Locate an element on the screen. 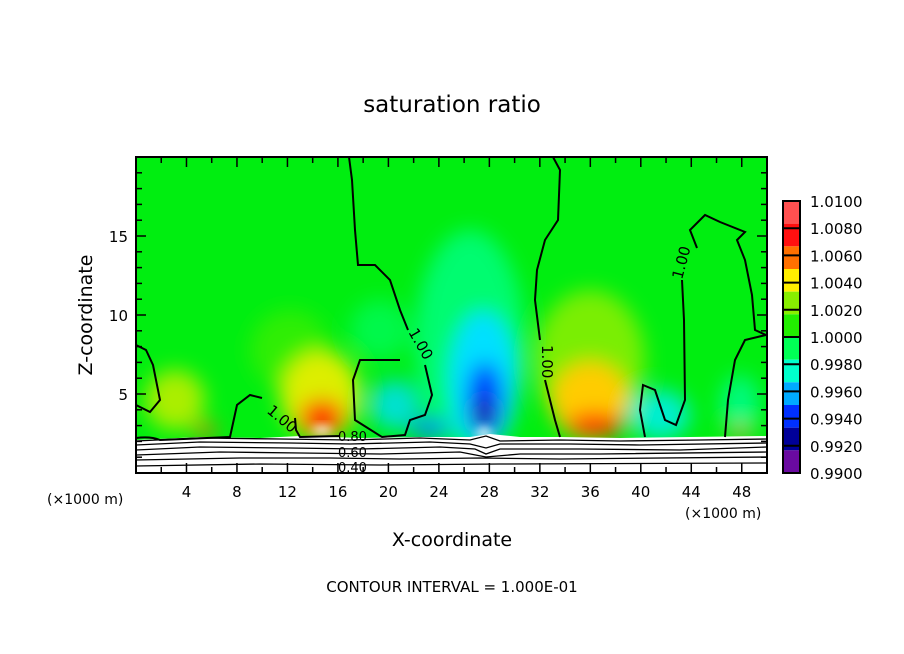 This screenshot has height=654, width=904. colorbar-label: 1.0100 is located at coordinates (836, 202).